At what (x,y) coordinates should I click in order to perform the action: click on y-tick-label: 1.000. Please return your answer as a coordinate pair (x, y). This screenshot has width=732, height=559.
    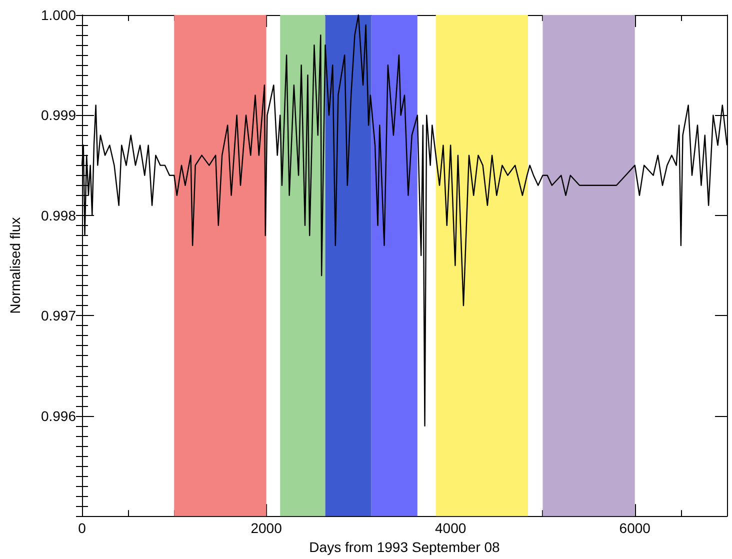
    Looking at the image, I should click on (58, 15).